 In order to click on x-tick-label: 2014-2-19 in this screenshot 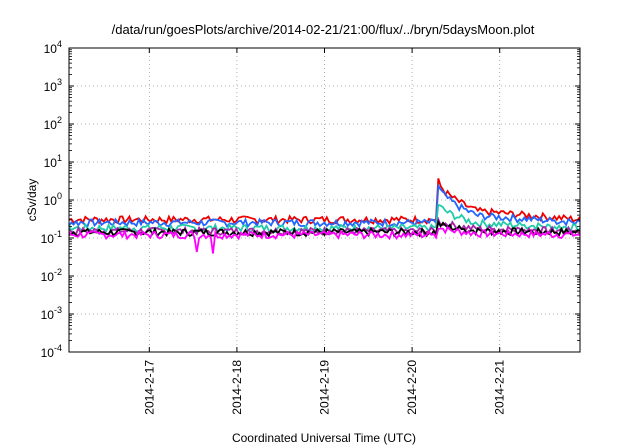, I will do `click(325, 387)`.